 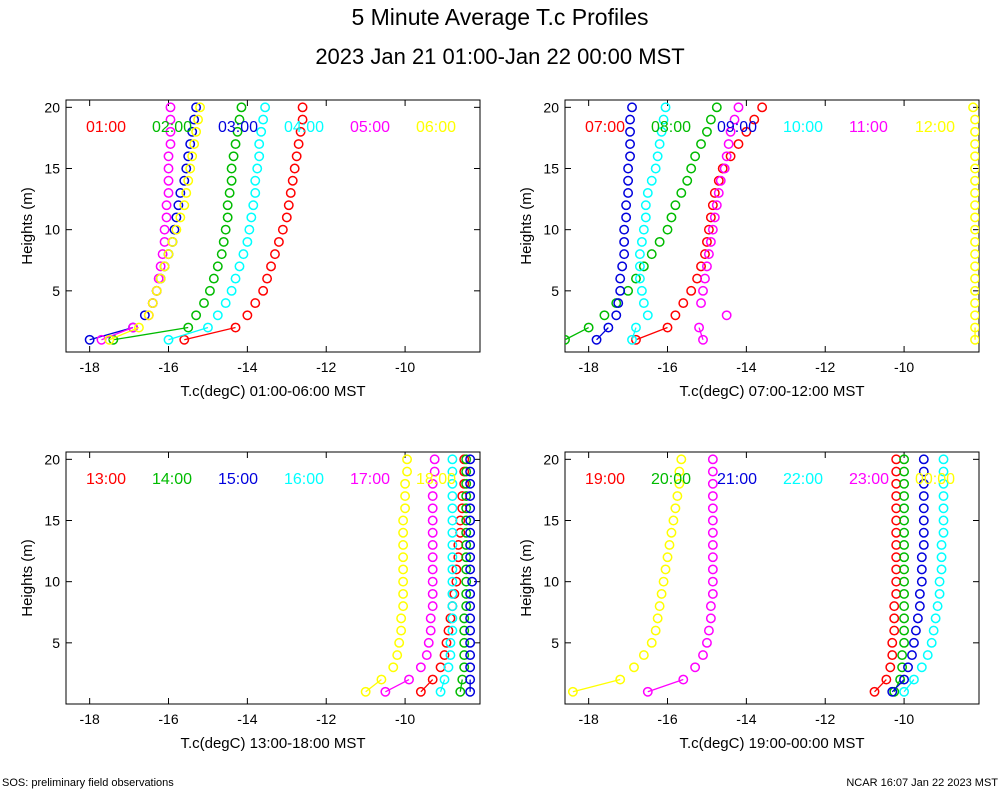 I want to click on legend-entry-07:00: 07:00, so click(x=605, y=127).